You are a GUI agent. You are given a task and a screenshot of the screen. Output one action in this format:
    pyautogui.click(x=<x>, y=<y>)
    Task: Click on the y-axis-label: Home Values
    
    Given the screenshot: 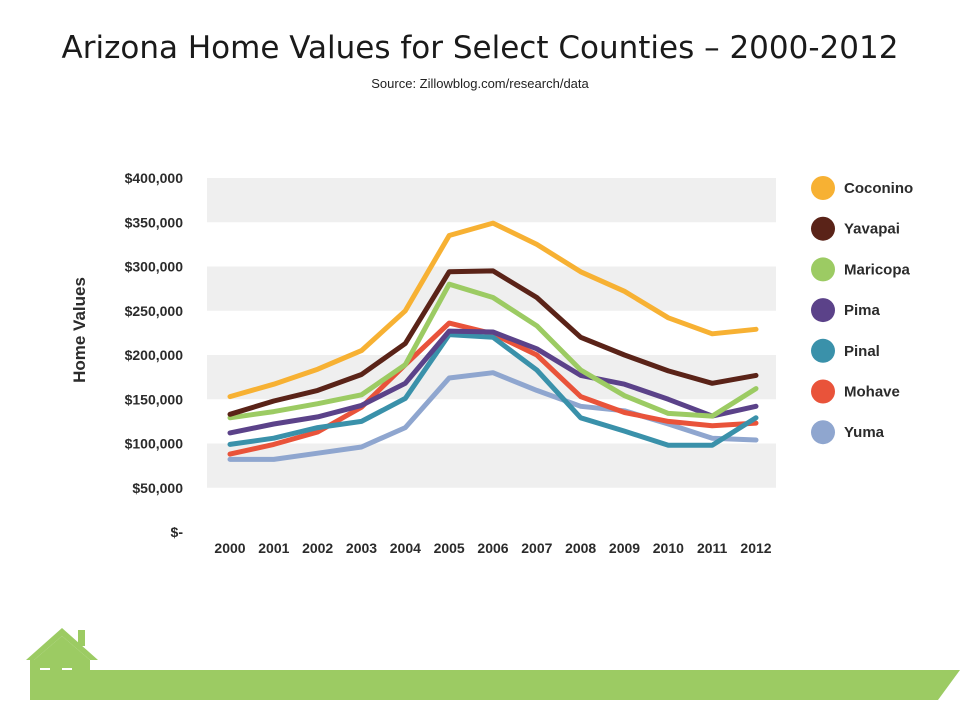 What is the action you would take?
    pyautogui.click(x=79, y=330)
    